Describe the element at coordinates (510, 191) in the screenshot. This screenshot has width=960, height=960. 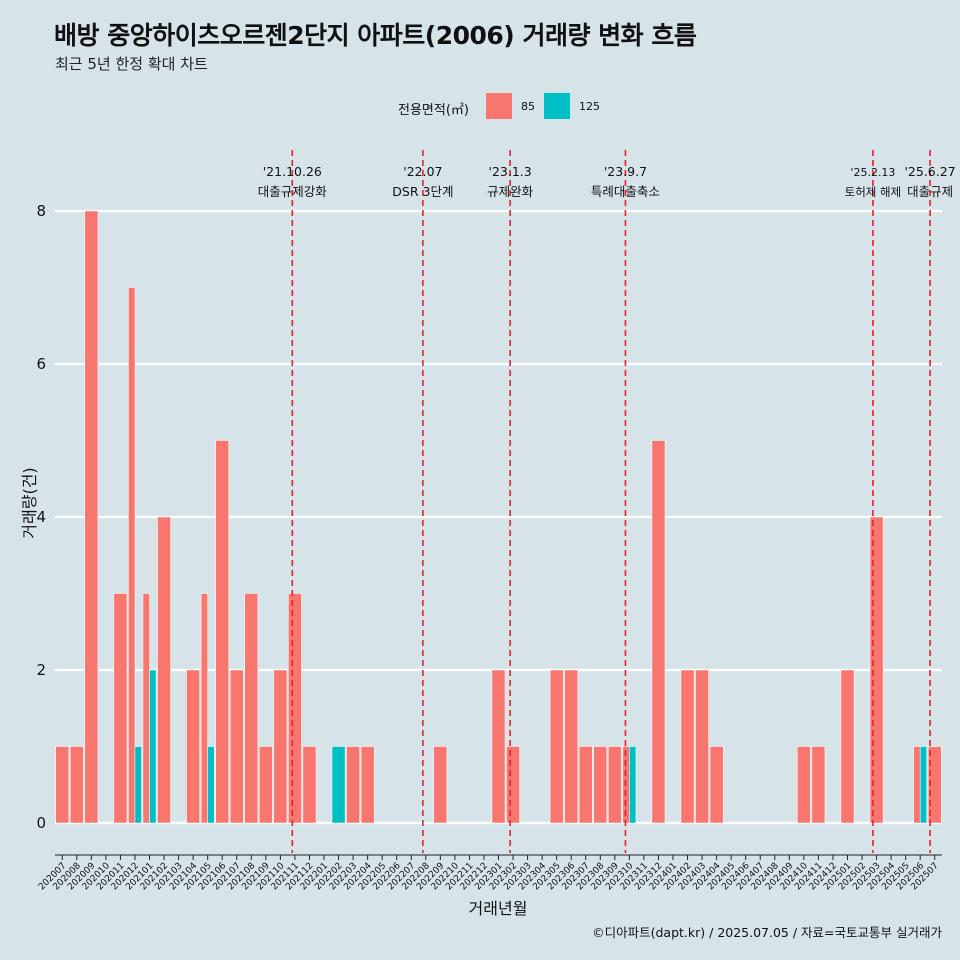
I see `event-name-label: 규제완화` at that location.